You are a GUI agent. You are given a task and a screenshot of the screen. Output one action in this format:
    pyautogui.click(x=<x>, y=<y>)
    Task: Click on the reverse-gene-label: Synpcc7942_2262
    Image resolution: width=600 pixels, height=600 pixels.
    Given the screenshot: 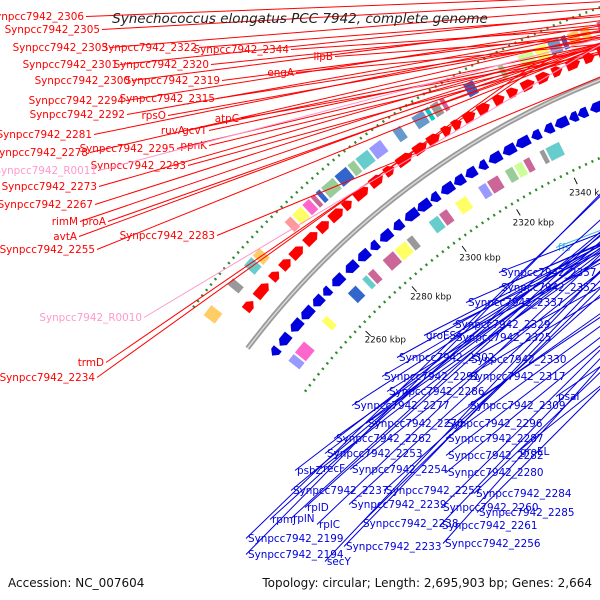 What is the action you would take?
    pyautogui.click(x=383, y=439)
    